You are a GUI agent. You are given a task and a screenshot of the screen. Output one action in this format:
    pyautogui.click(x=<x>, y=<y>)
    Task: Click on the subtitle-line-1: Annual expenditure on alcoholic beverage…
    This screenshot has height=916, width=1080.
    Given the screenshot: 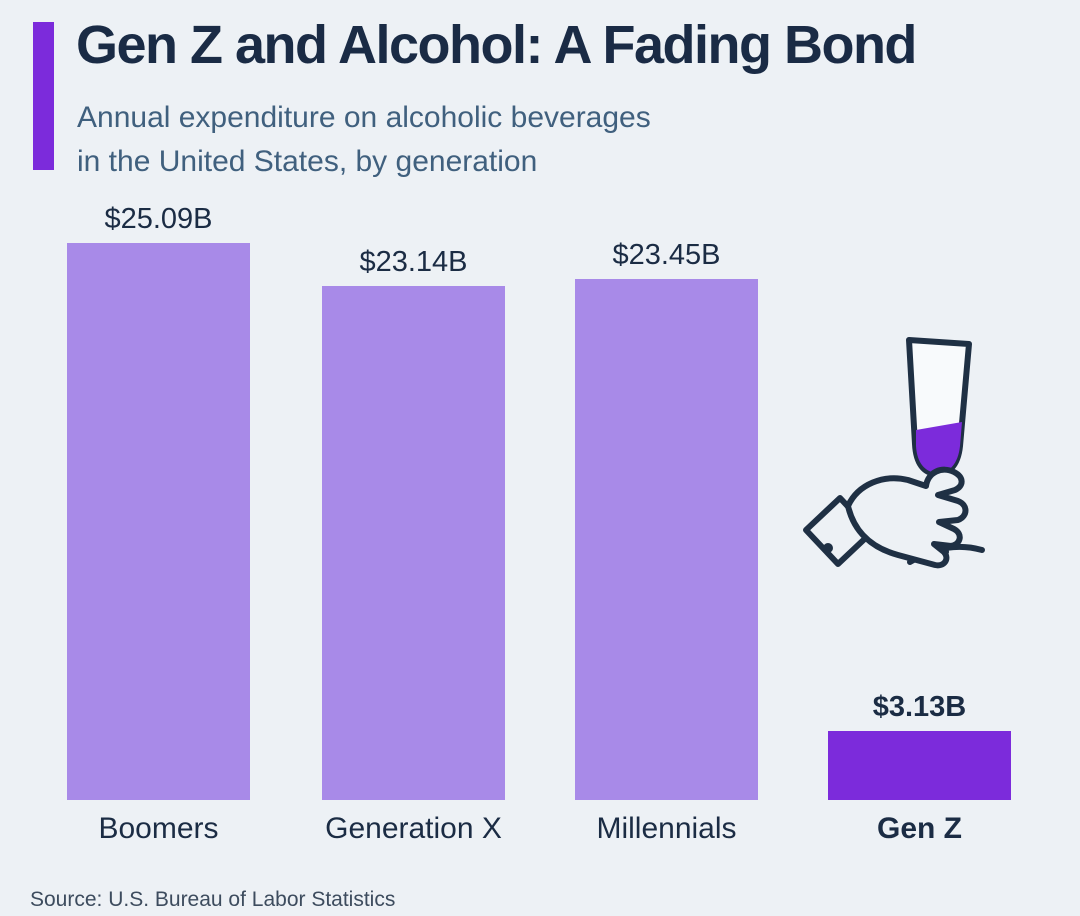 What is the action you would take?
    pyautogui.click(x=364, y=117)
    